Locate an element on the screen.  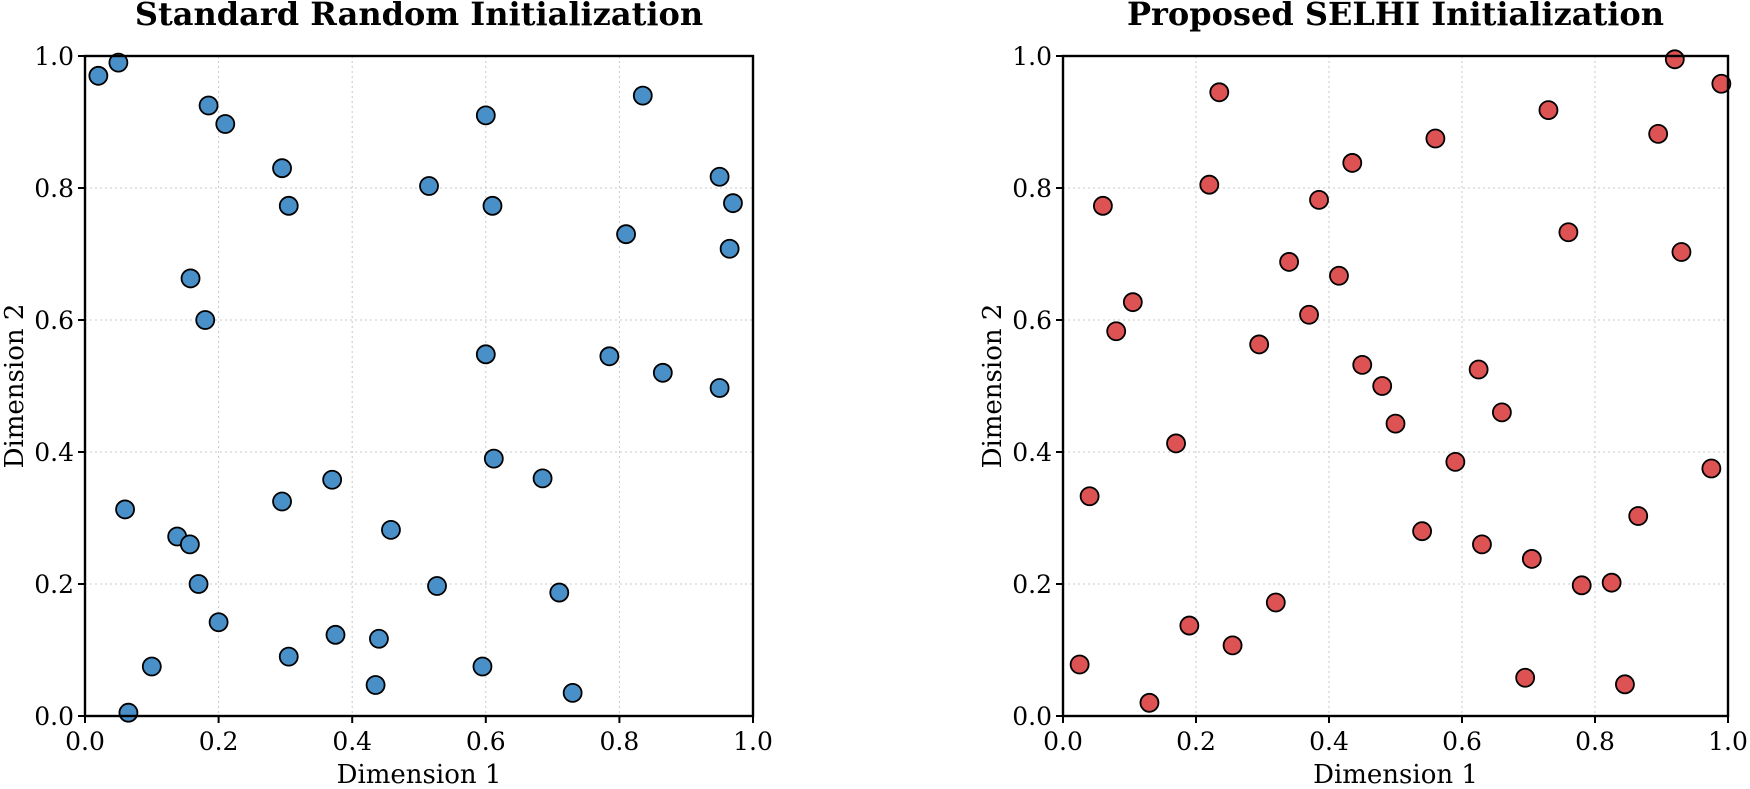
right-y-axis-label: Dimension 2 is located at coordinates (993, 386).